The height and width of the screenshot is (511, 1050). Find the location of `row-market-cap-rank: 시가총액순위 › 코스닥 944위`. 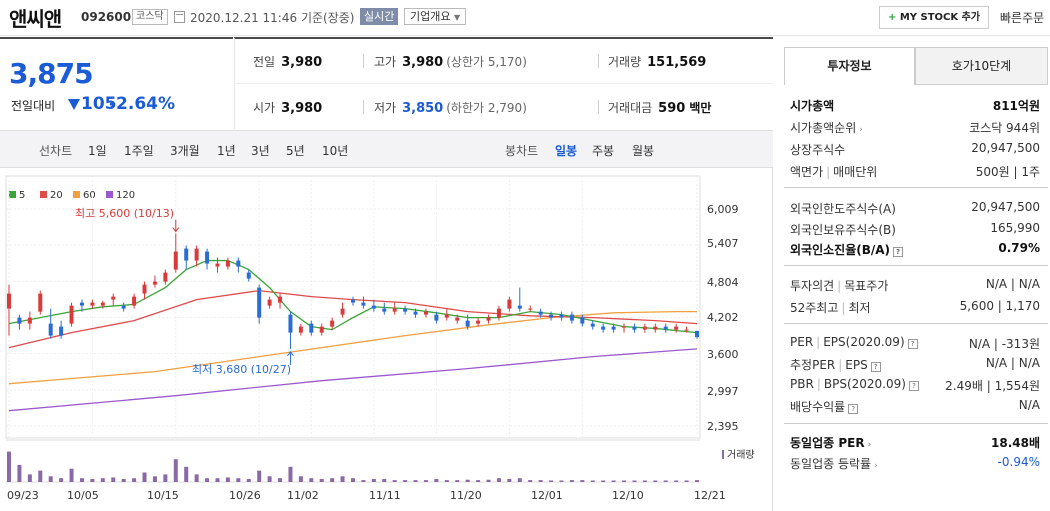

row-market-cap-rank: 시가총액순위 › 코스닥 944위 is located at coordinates (915, 128).